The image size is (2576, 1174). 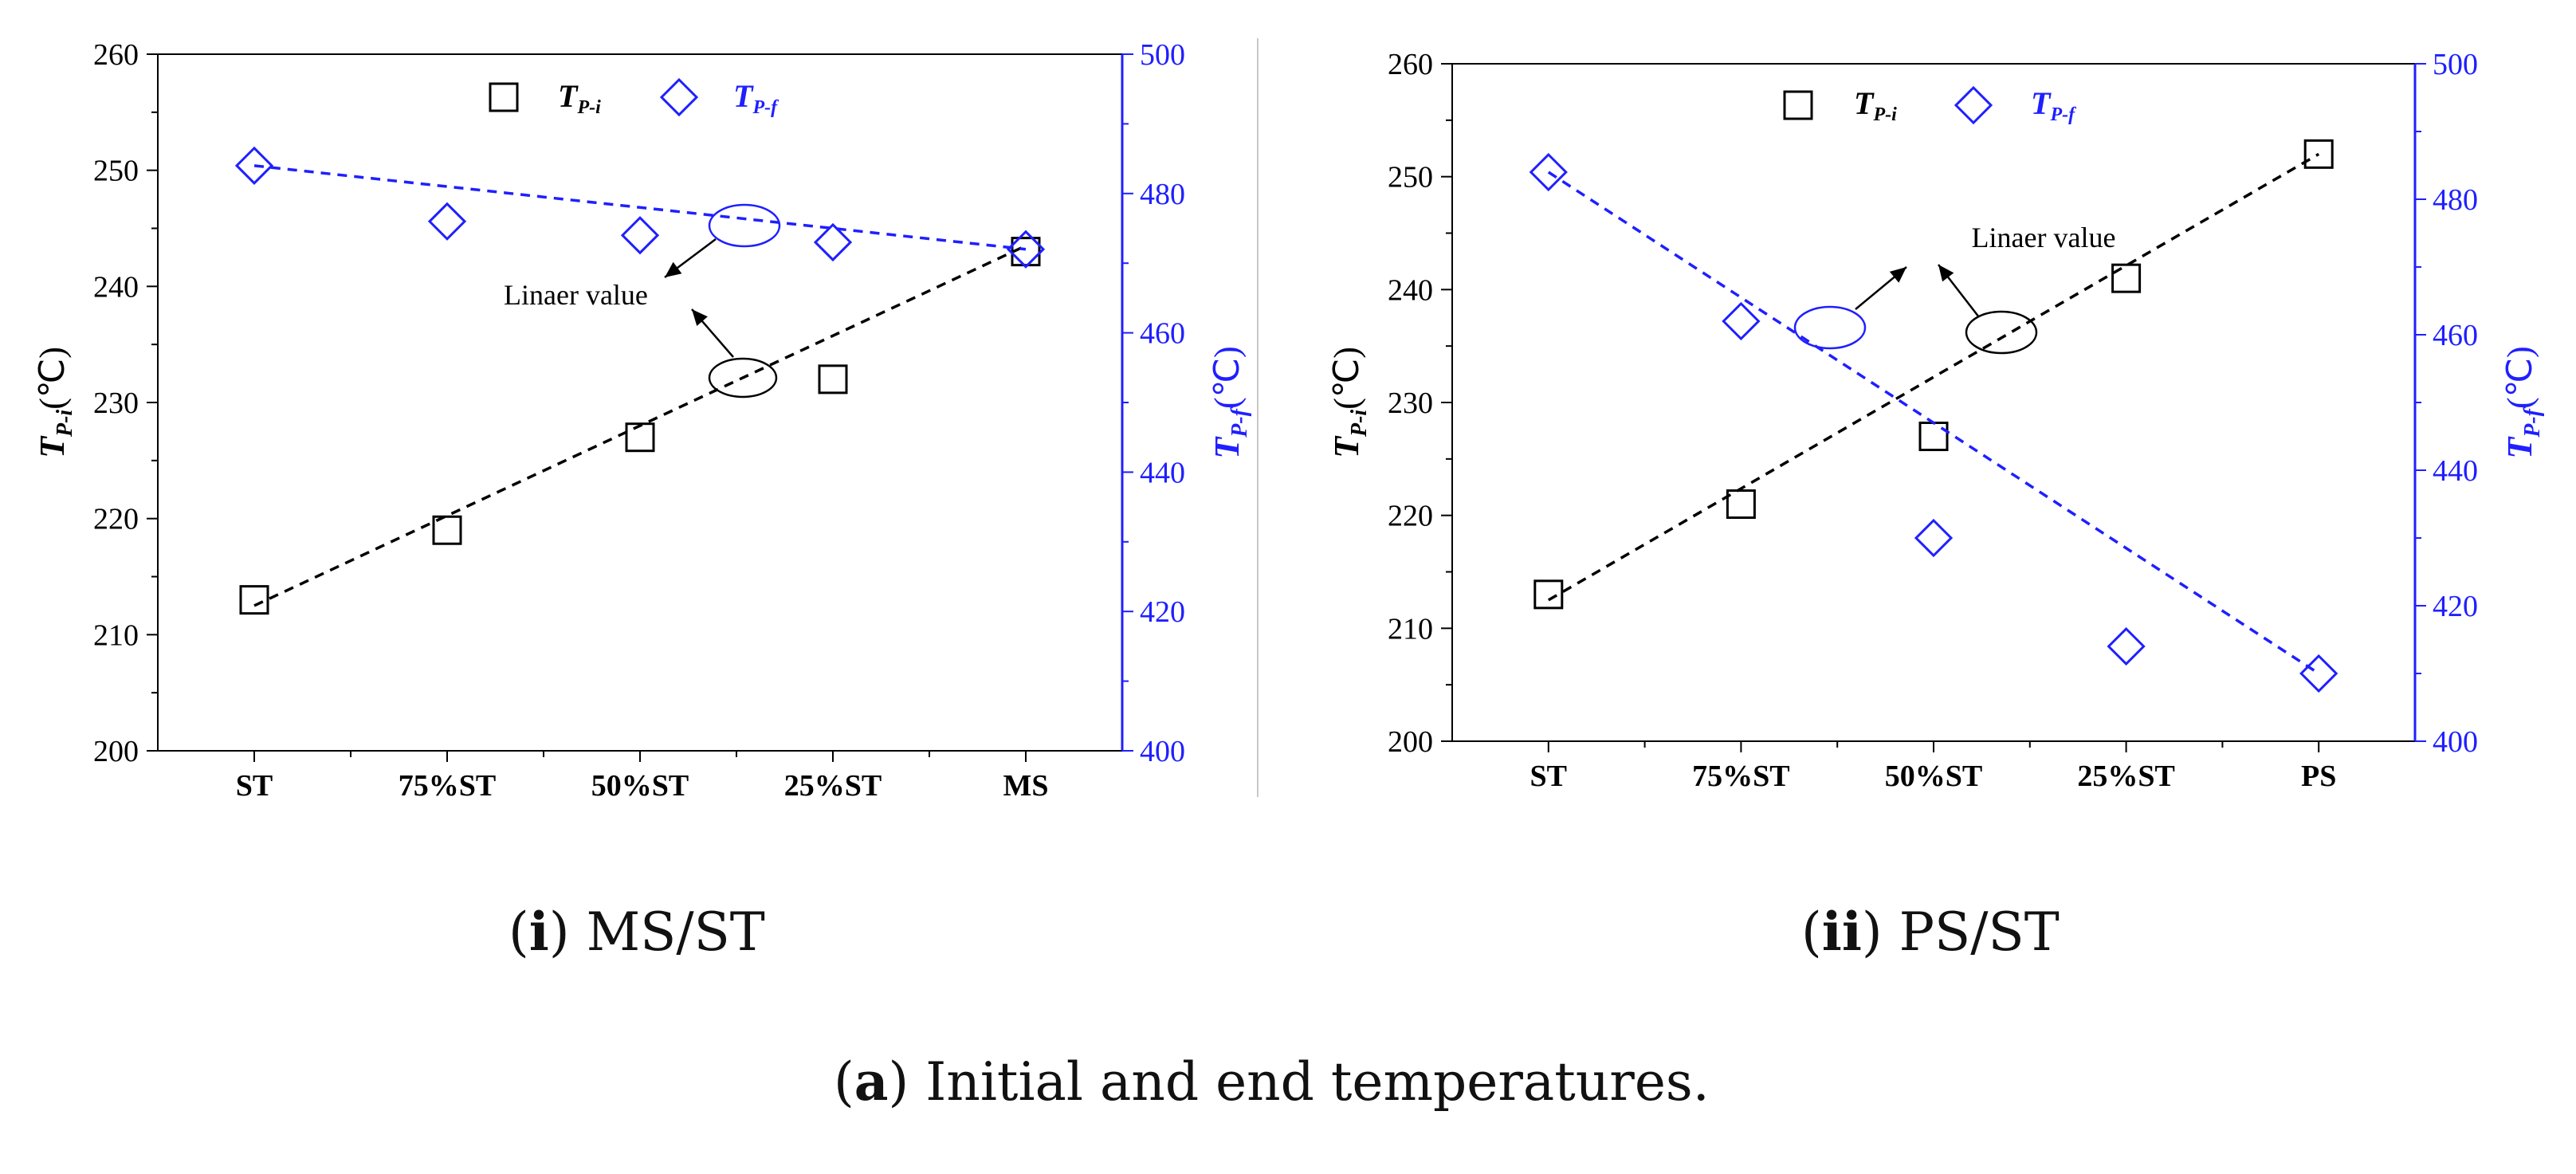 What do you see at coordinates (1026, 786) in the screenshot?
I see `x-tick-label: MS` at bounding box center [1026, 786].